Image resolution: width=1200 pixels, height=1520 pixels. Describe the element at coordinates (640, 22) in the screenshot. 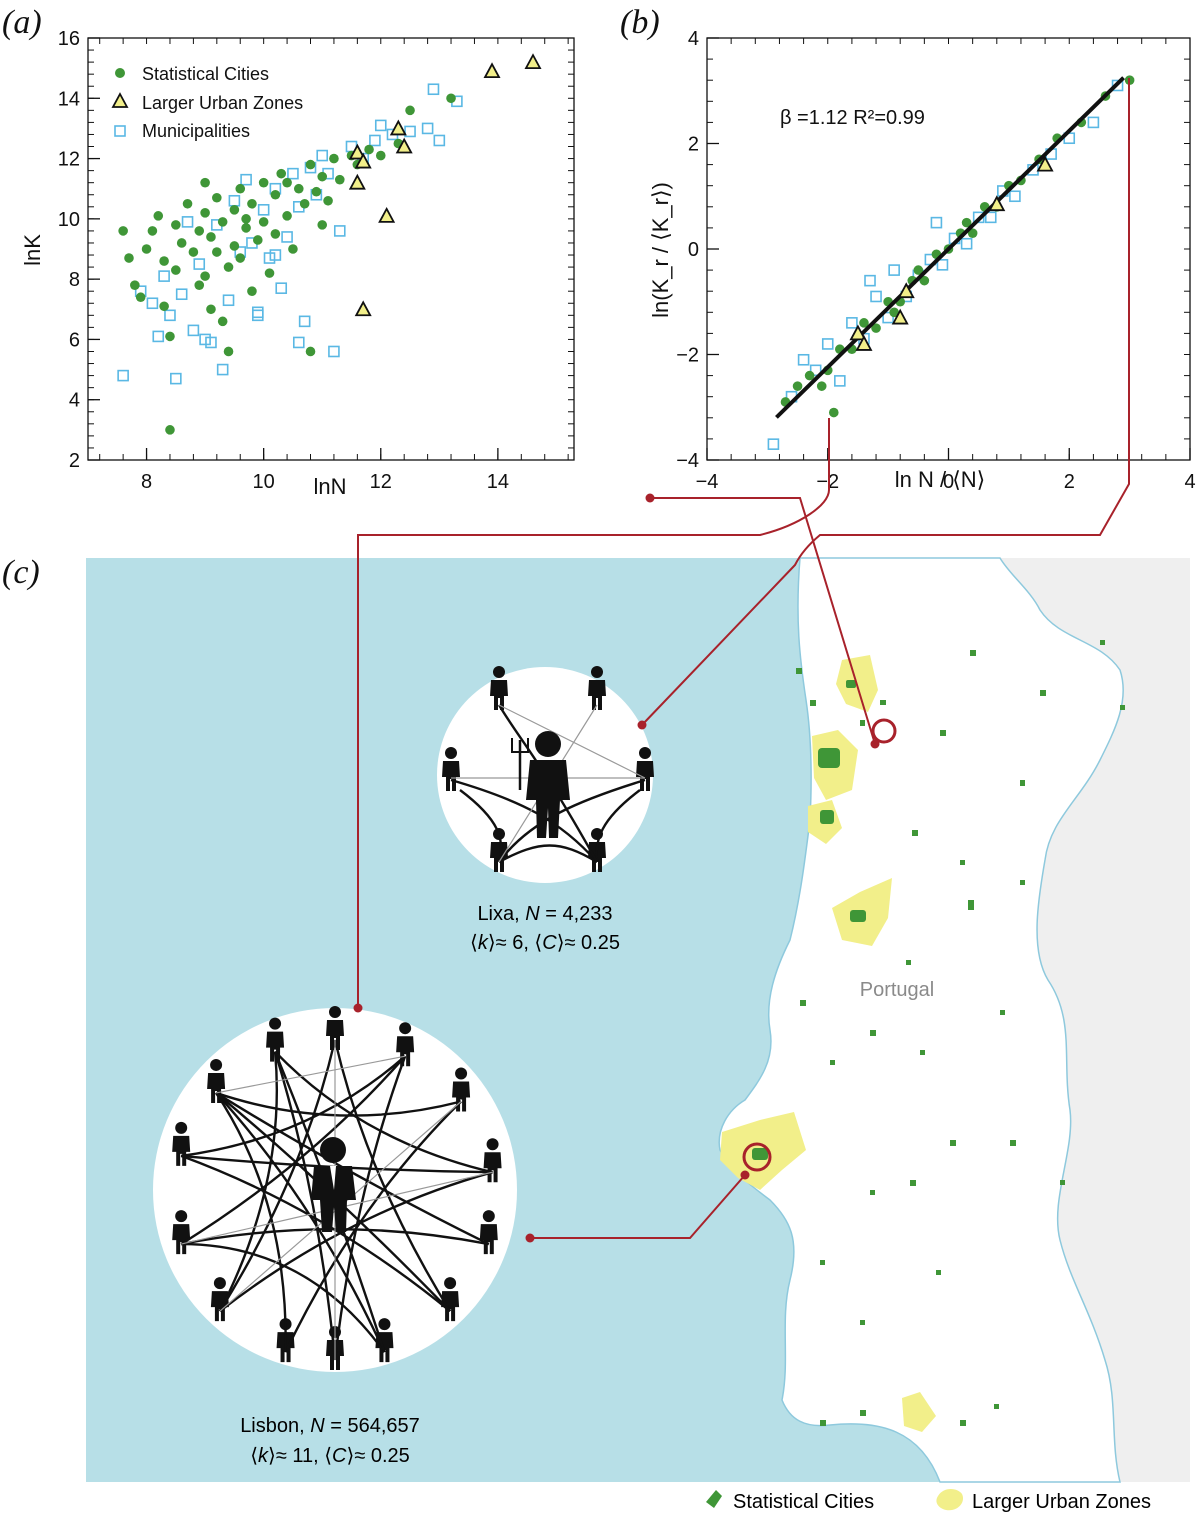

I see `panel-label-b: (b)` at that location.